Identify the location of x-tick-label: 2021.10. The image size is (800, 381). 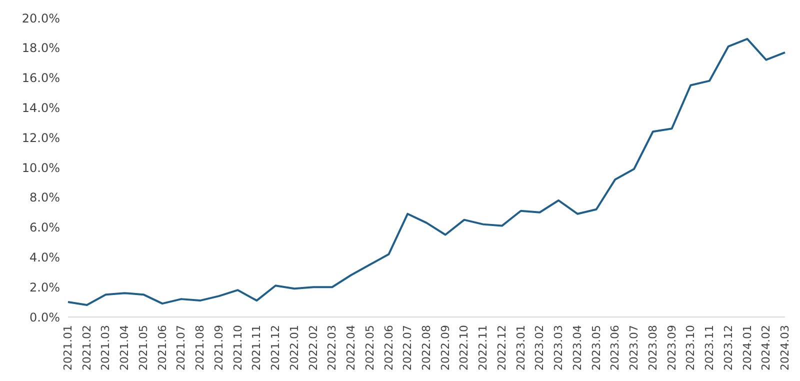
(237, 347).